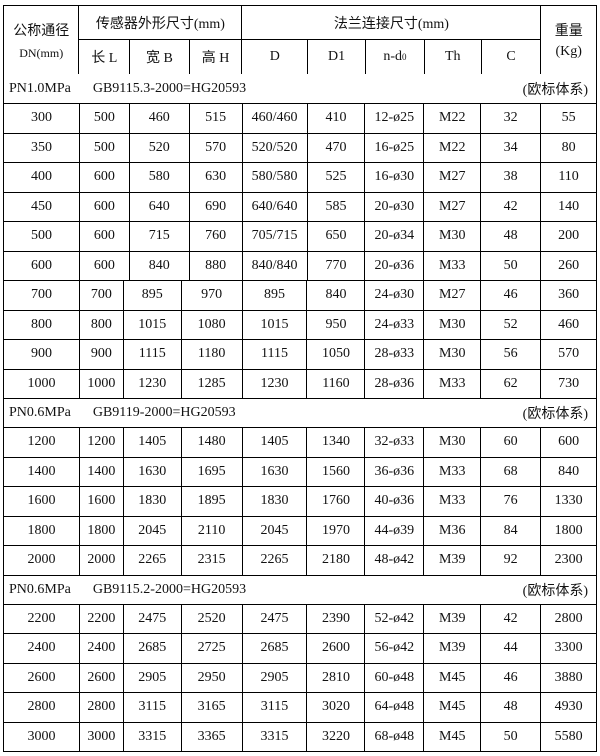 The height and width of the screenshot is (756, 600). Describe the element at coordinates (393, 530) in the screenshot. I see `table-cell: 44-ø39` at that location.